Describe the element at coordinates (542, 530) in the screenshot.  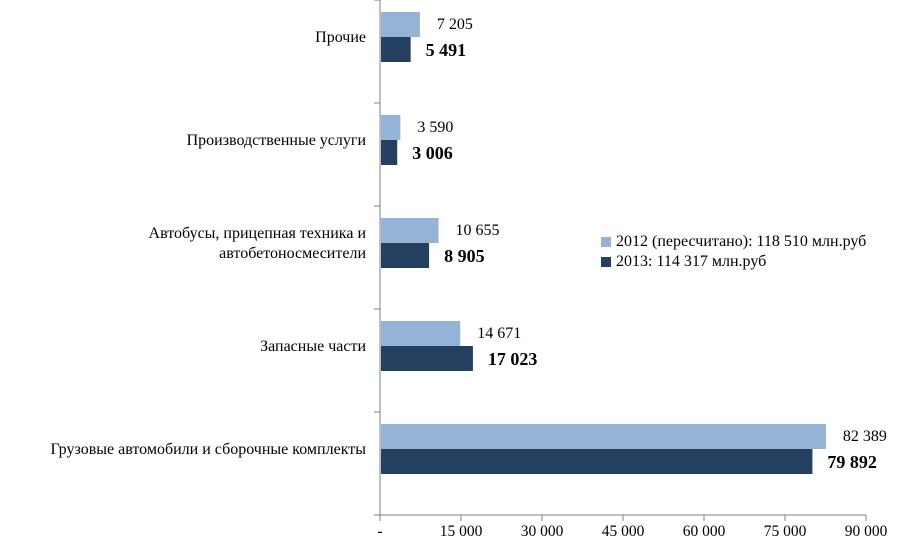
I see `x-tick-label: 30 000` at that location.